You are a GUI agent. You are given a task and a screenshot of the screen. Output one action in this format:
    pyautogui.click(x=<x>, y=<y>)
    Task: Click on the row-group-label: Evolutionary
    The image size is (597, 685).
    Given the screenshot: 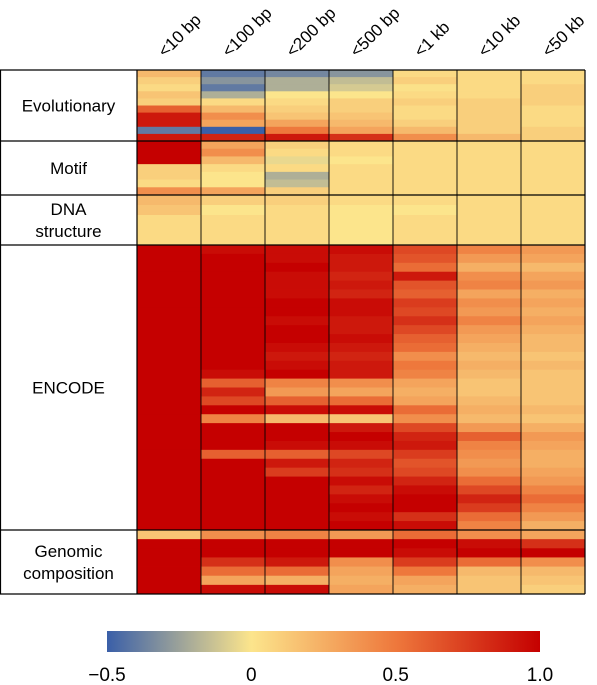 What is the action you would take?
    pyautogui.click(x=69, y=106)
    